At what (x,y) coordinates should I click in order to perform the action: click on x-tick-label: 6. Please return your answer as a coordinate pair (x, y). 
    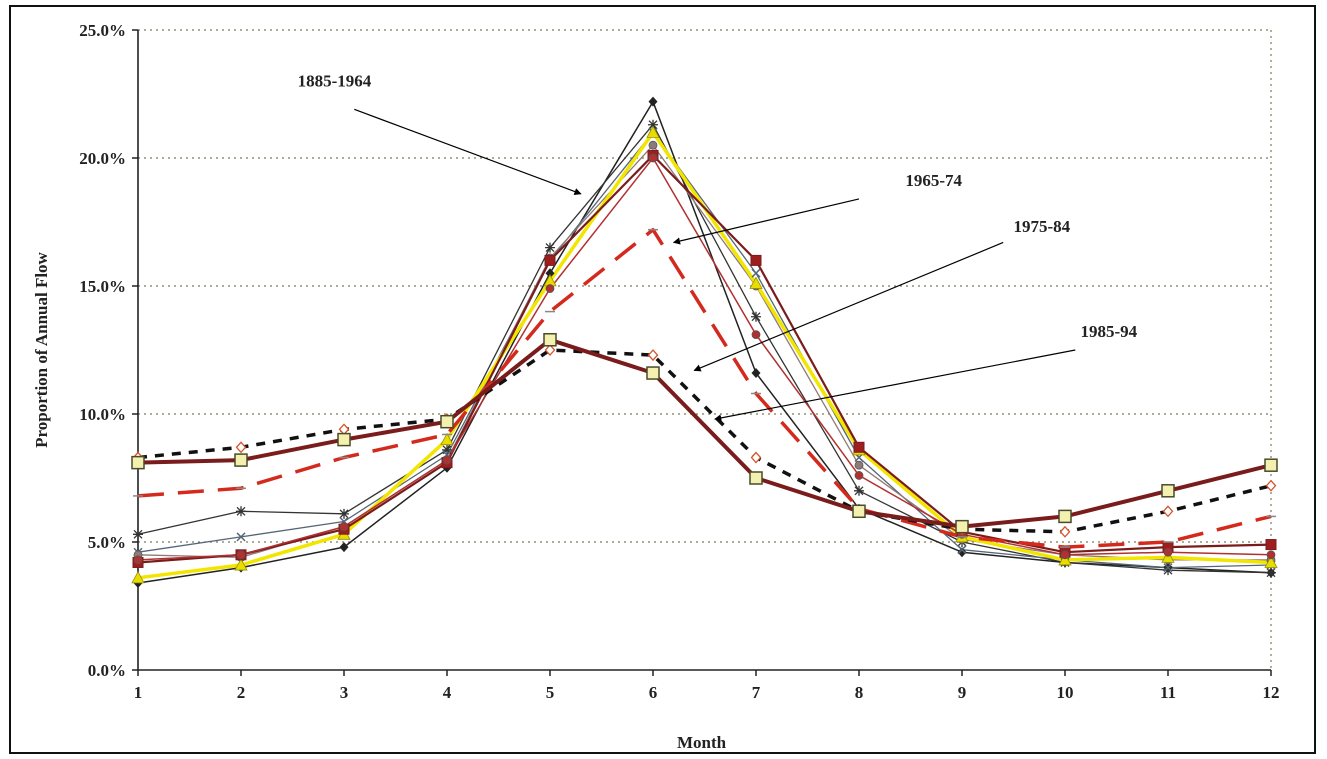
    Looking at the image, I should click on (653, 692).